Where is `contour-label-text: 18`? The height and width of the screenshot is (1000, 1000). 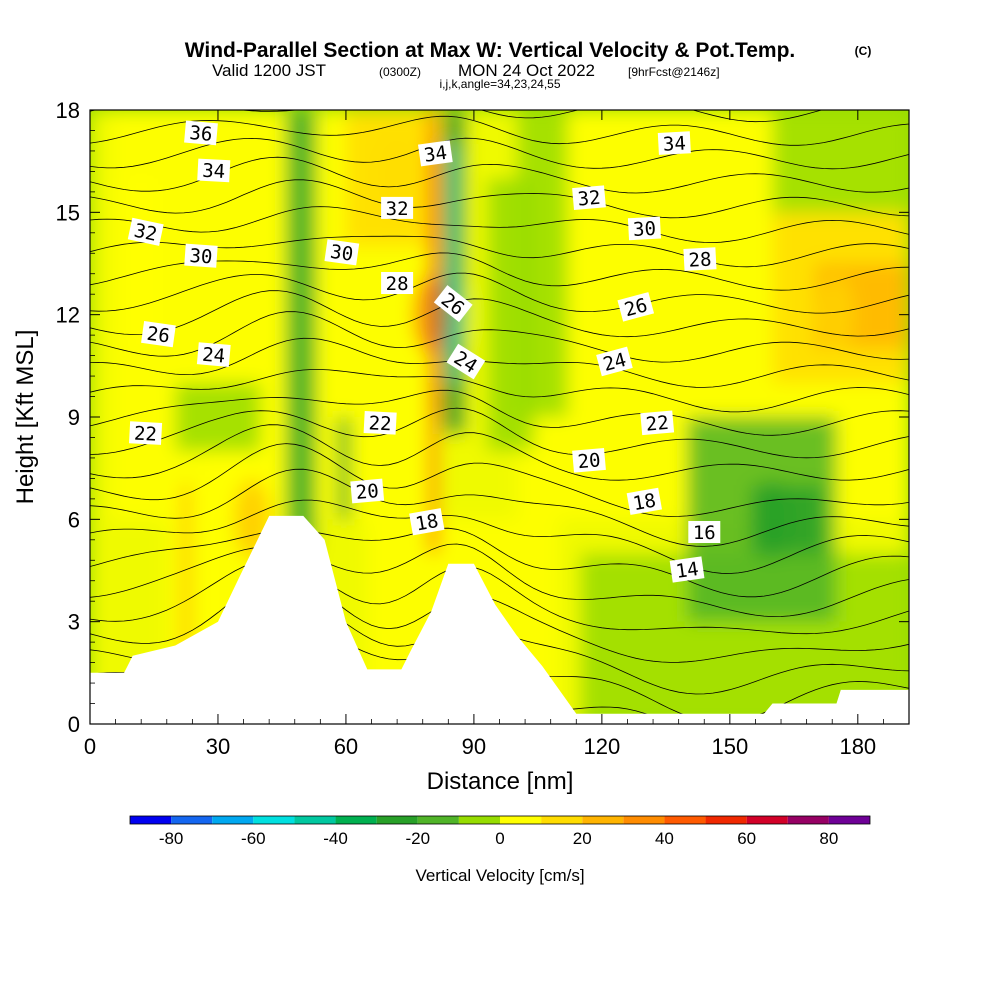
contour-label-text: 18 is located at coordinates (644, 502).